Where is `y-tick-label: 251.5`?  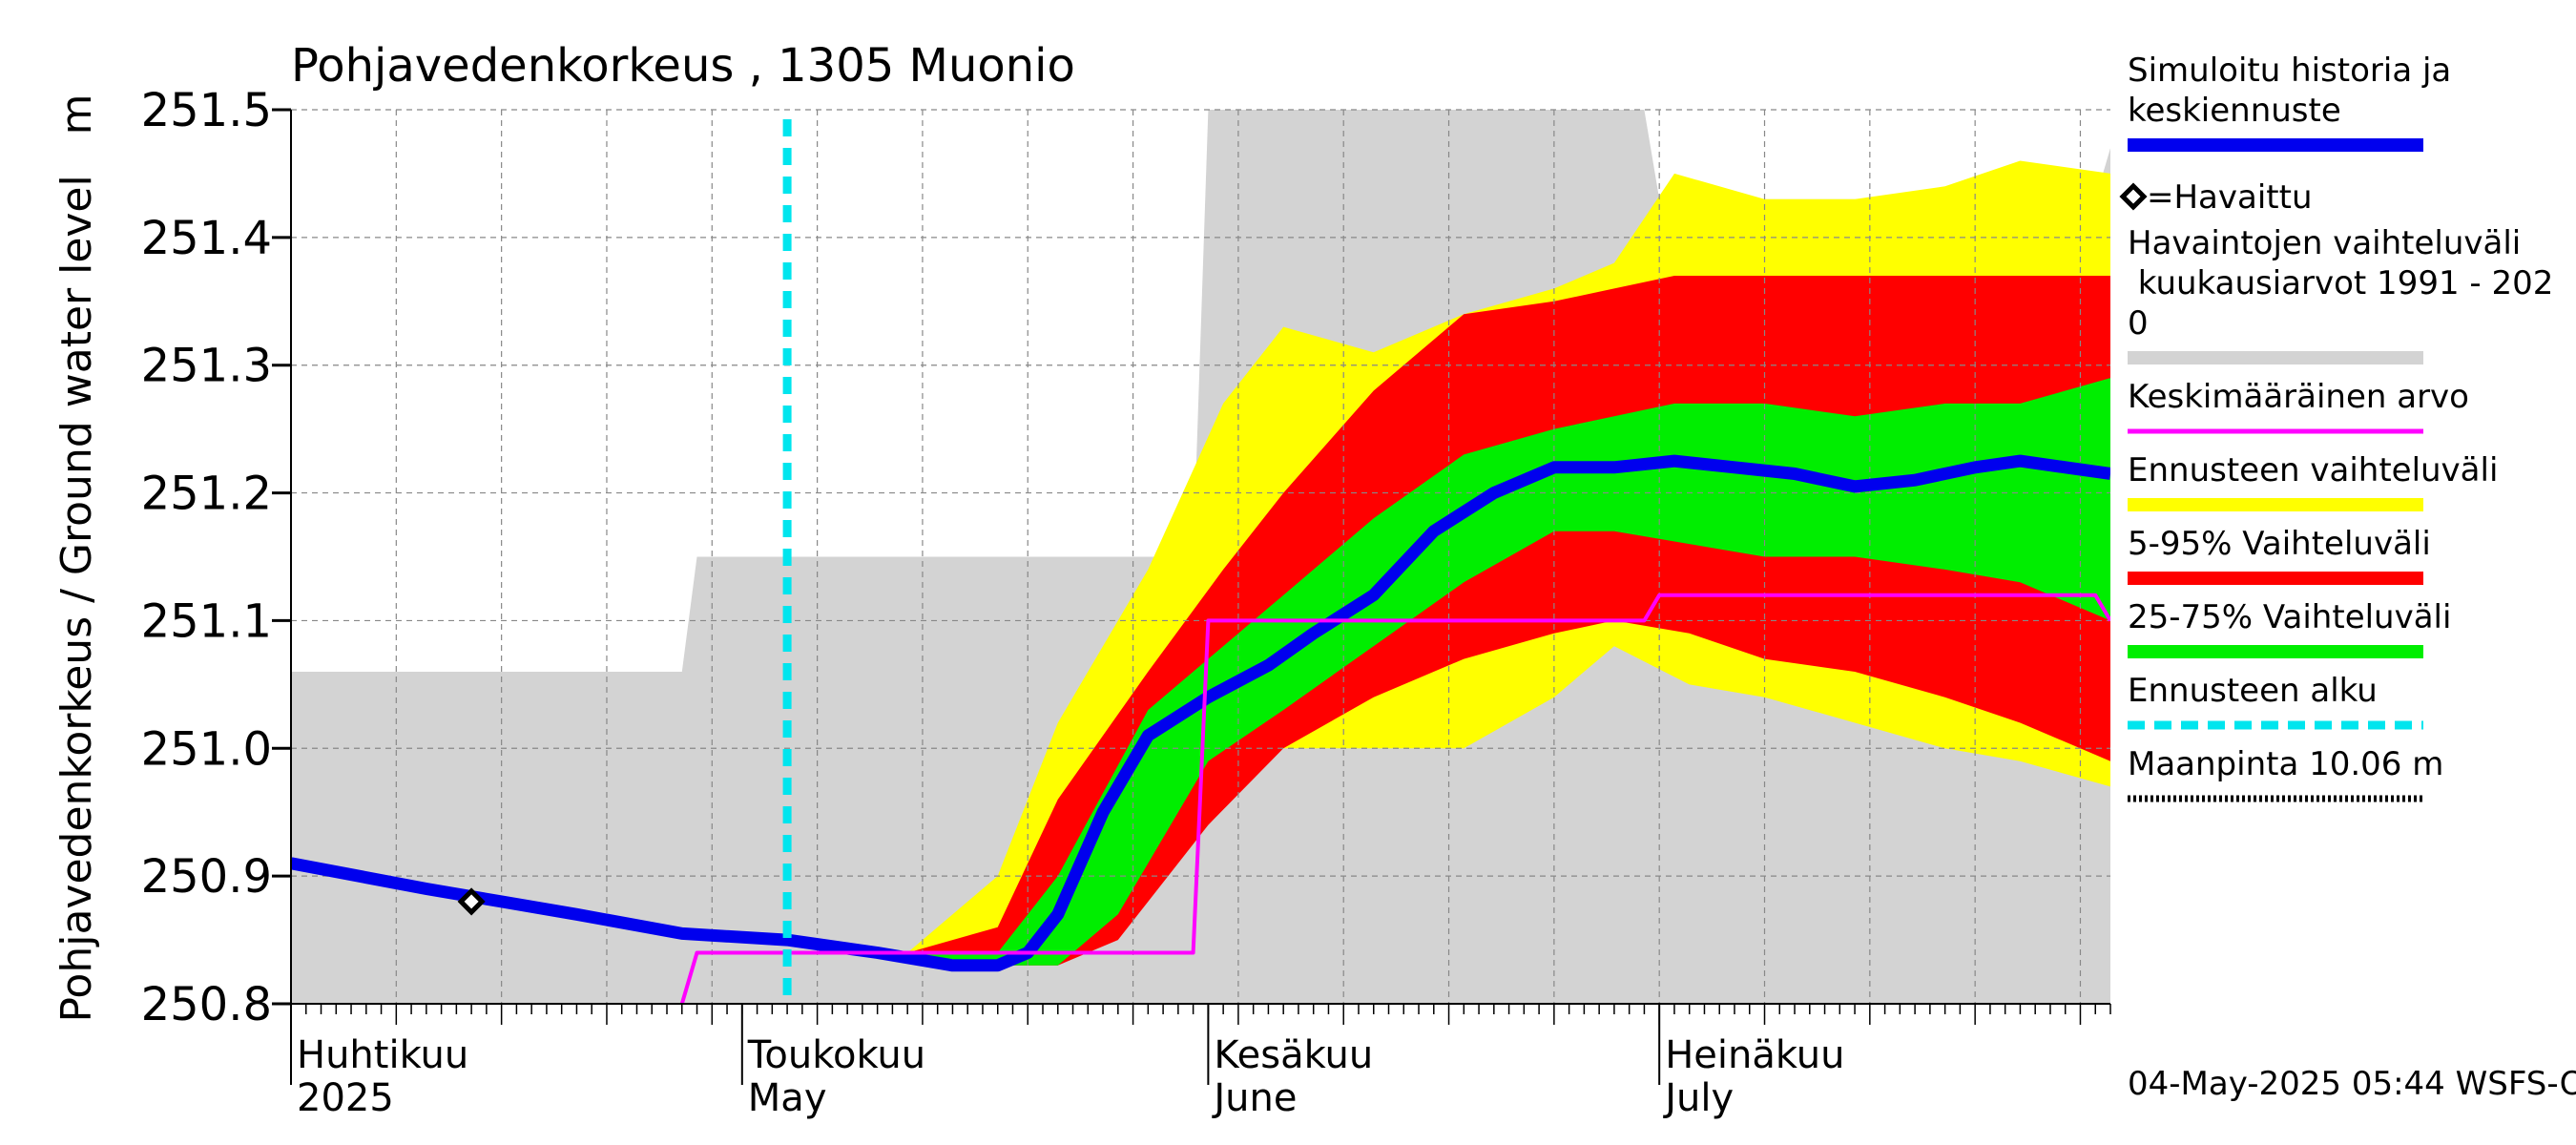
y-tick-label: 251.5 is located at coordinates (206, 110).